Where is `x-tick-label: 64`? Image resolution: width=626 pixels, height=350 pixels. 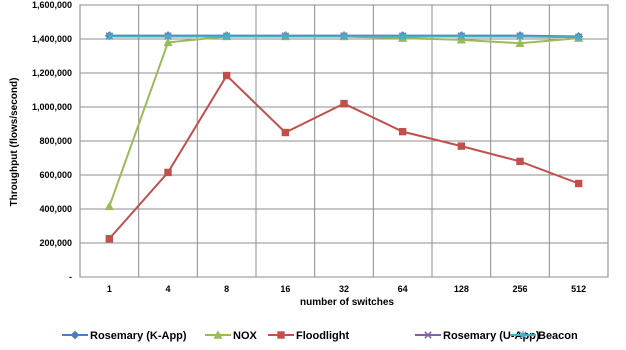
x-tick-label: 64 is located at coordinates (403, 289).